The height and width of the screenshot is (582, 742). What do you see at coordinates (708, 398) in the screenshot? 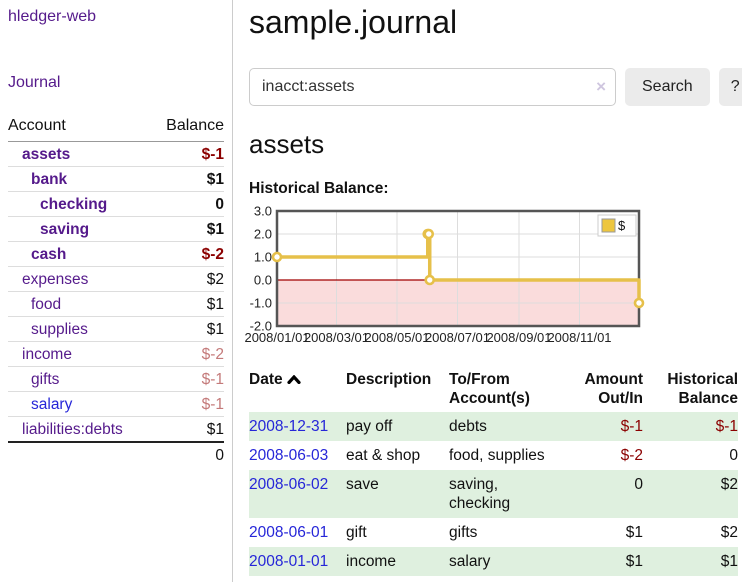
I see `balance-header-line2: Balance` at bounding box center [708, 398].